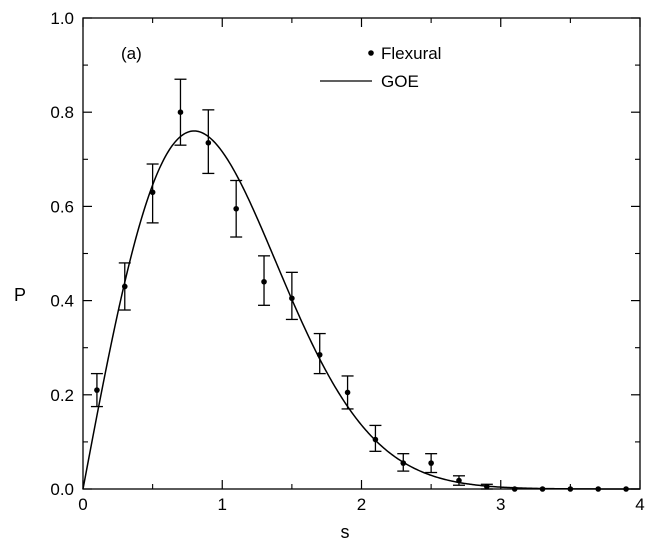  I want to click on y-tick-label: 0.0, so click(62, 489).